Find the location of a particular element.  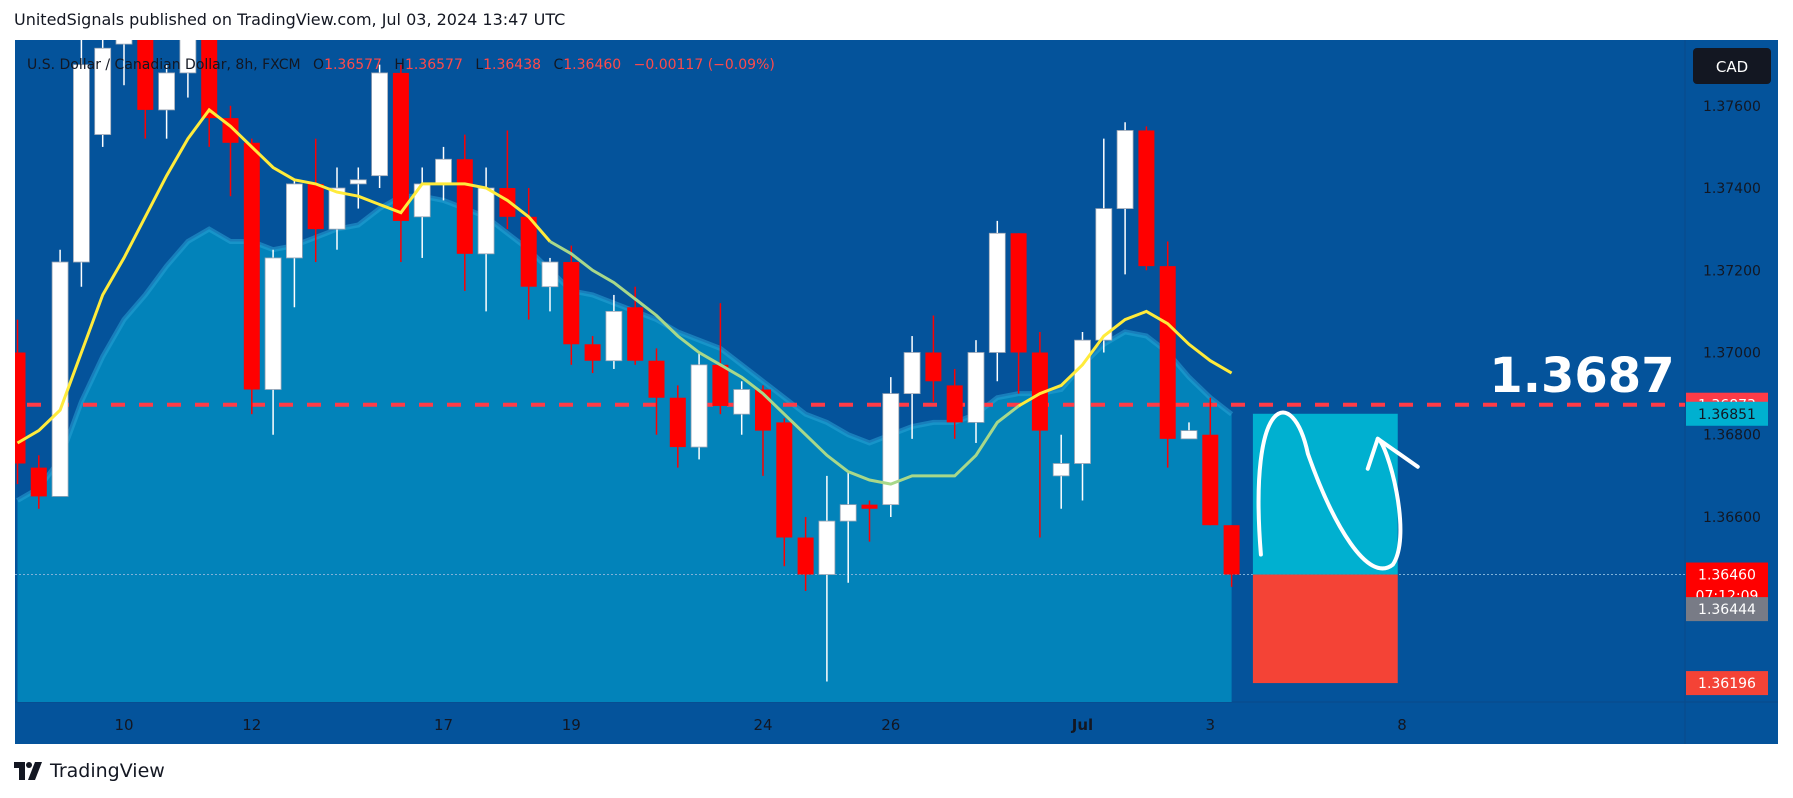

y-tick-label: 1.36600 is located at coordinates (1732, 518).